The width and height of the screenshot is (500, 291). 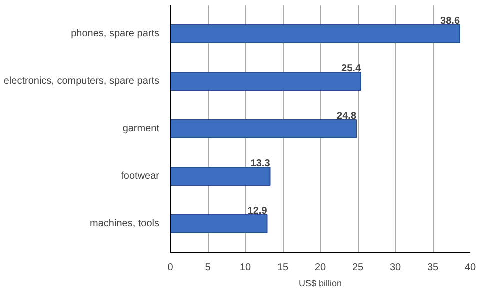 I want to click on data-label: 25.4, so click(x=352, y=69).